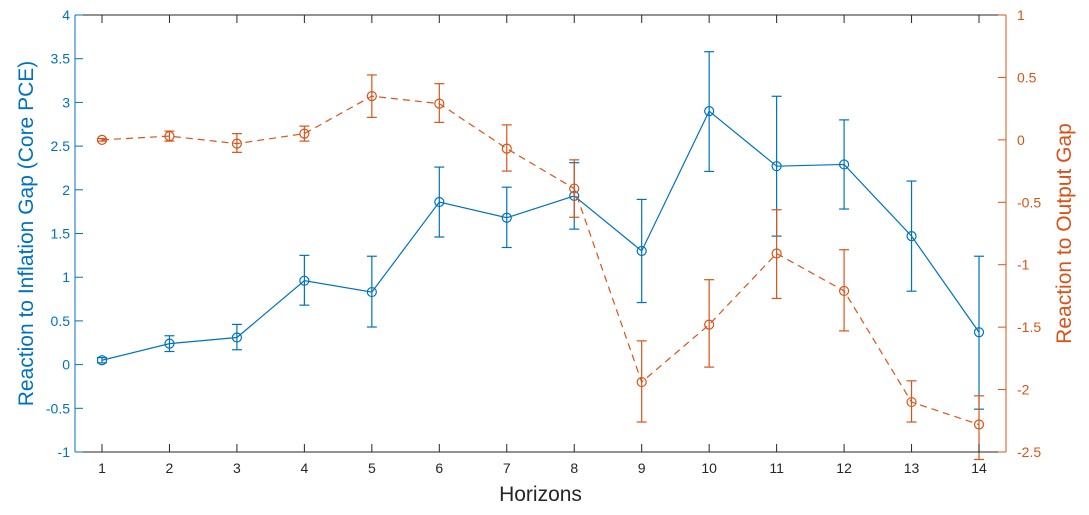 The height and width of the screenshot is (515, 1089). What do you see at coordinates (1029, 327) in the screenshot?
I see `right-y-tick-label: -1.5` at bounding box center [1029, 327].